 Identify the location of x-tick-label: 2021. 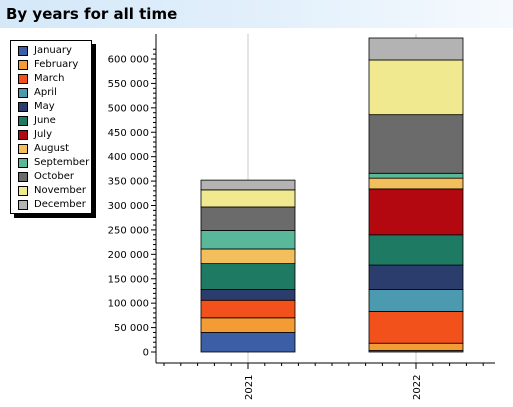
(249, 387).